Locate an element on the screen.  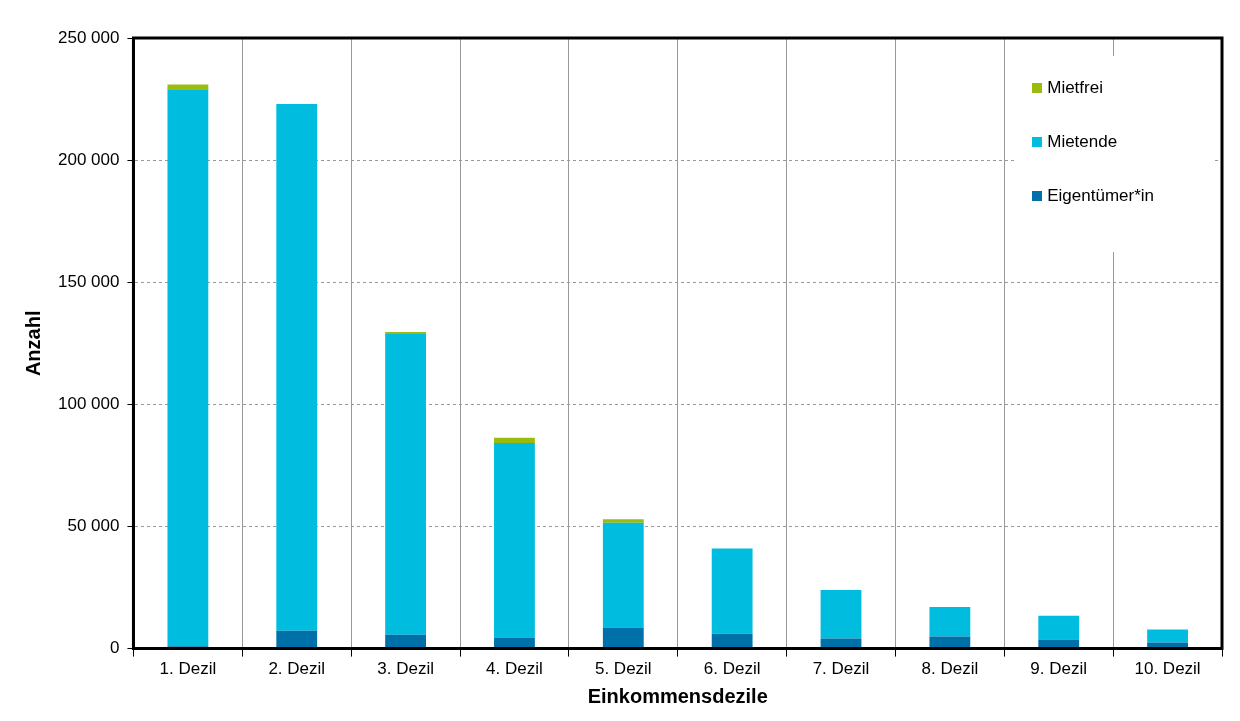
x-tick-label: 5. Dezil is located at coordinates (623, 669).